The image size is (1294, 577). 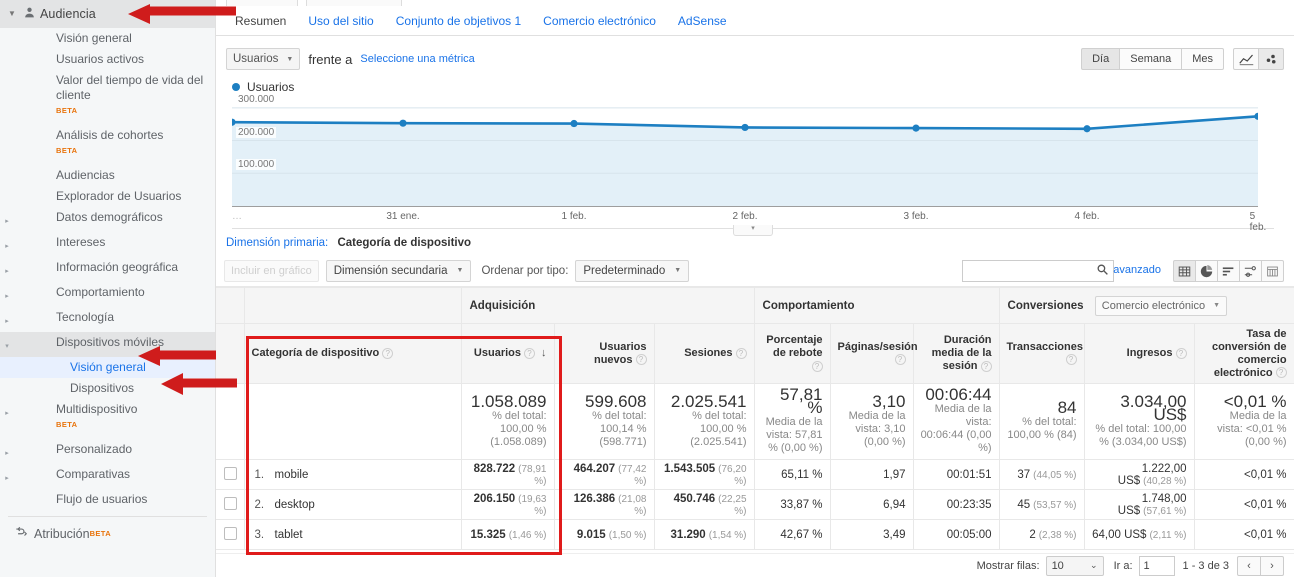 I want to click on column-paginas-sesion: Páginas/sesión?, so click(x=873, y=353).